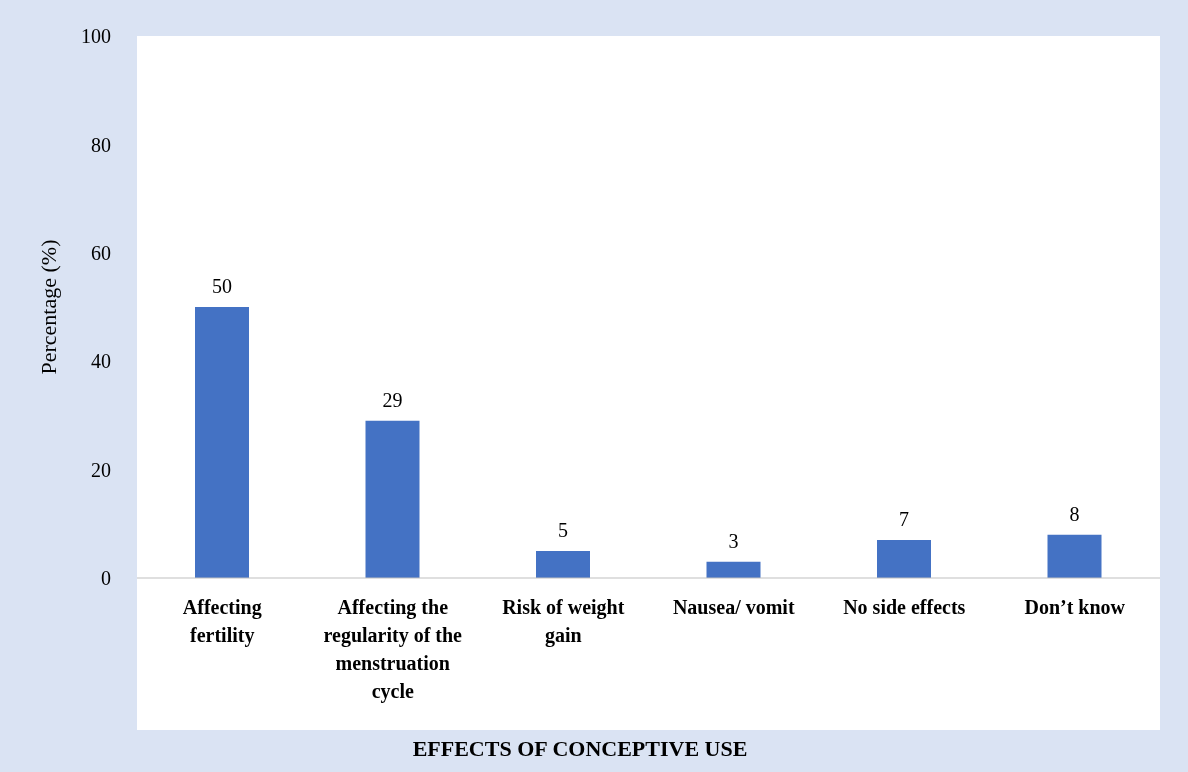 The image size is (1188, 772). I want to click on data-label: 3, so click(733, 540).